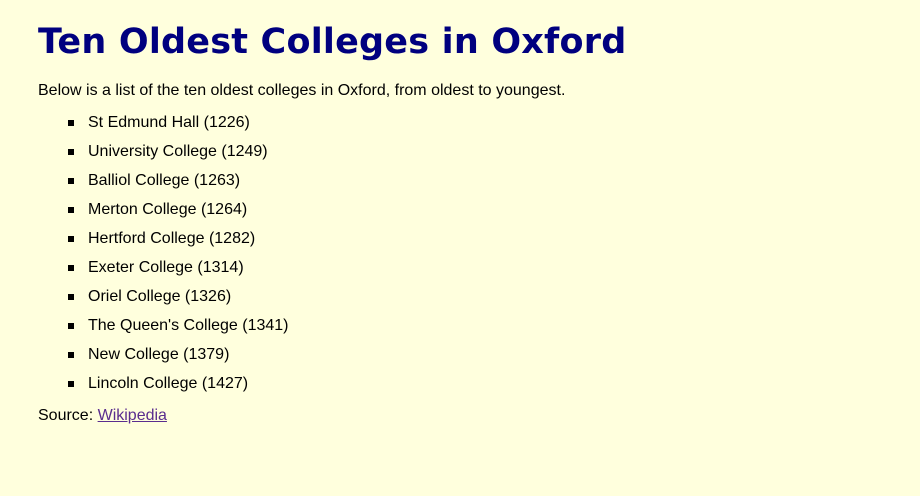 The height and width of the screenshot is (496, 920). What do you see at coordinates (475, 301) in the screenshot?
I see `list-item: Oriel College (1326)` at bounding box center [475, 301].